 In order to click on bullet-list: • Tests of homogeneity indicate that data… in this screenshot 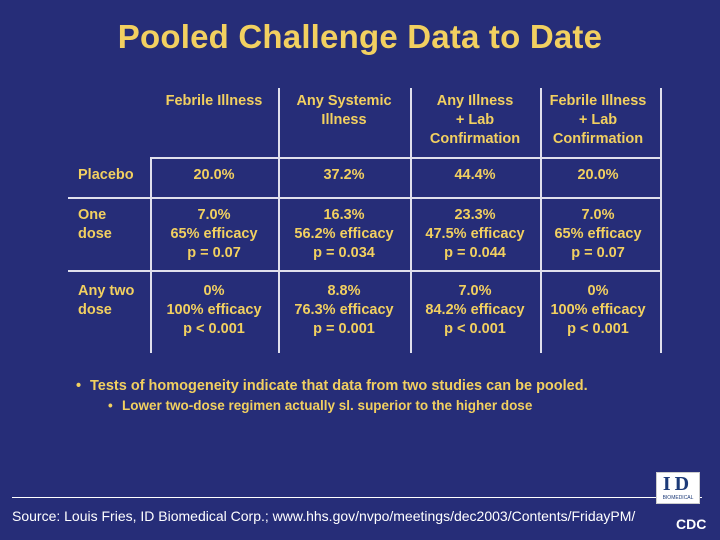, I will do `click(332, 396)`.